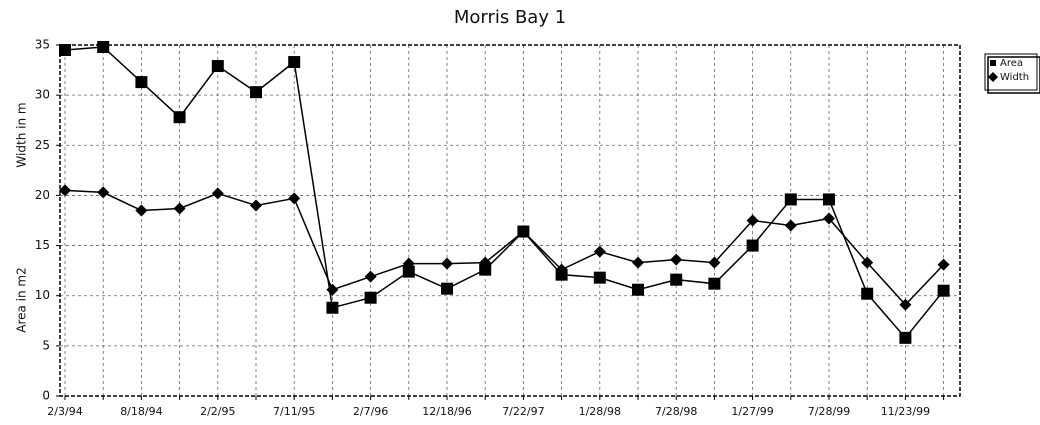 This screenshot has height=425, width=1040. I want to click on x-tick-label: 11/23/99, so click(905, 411).